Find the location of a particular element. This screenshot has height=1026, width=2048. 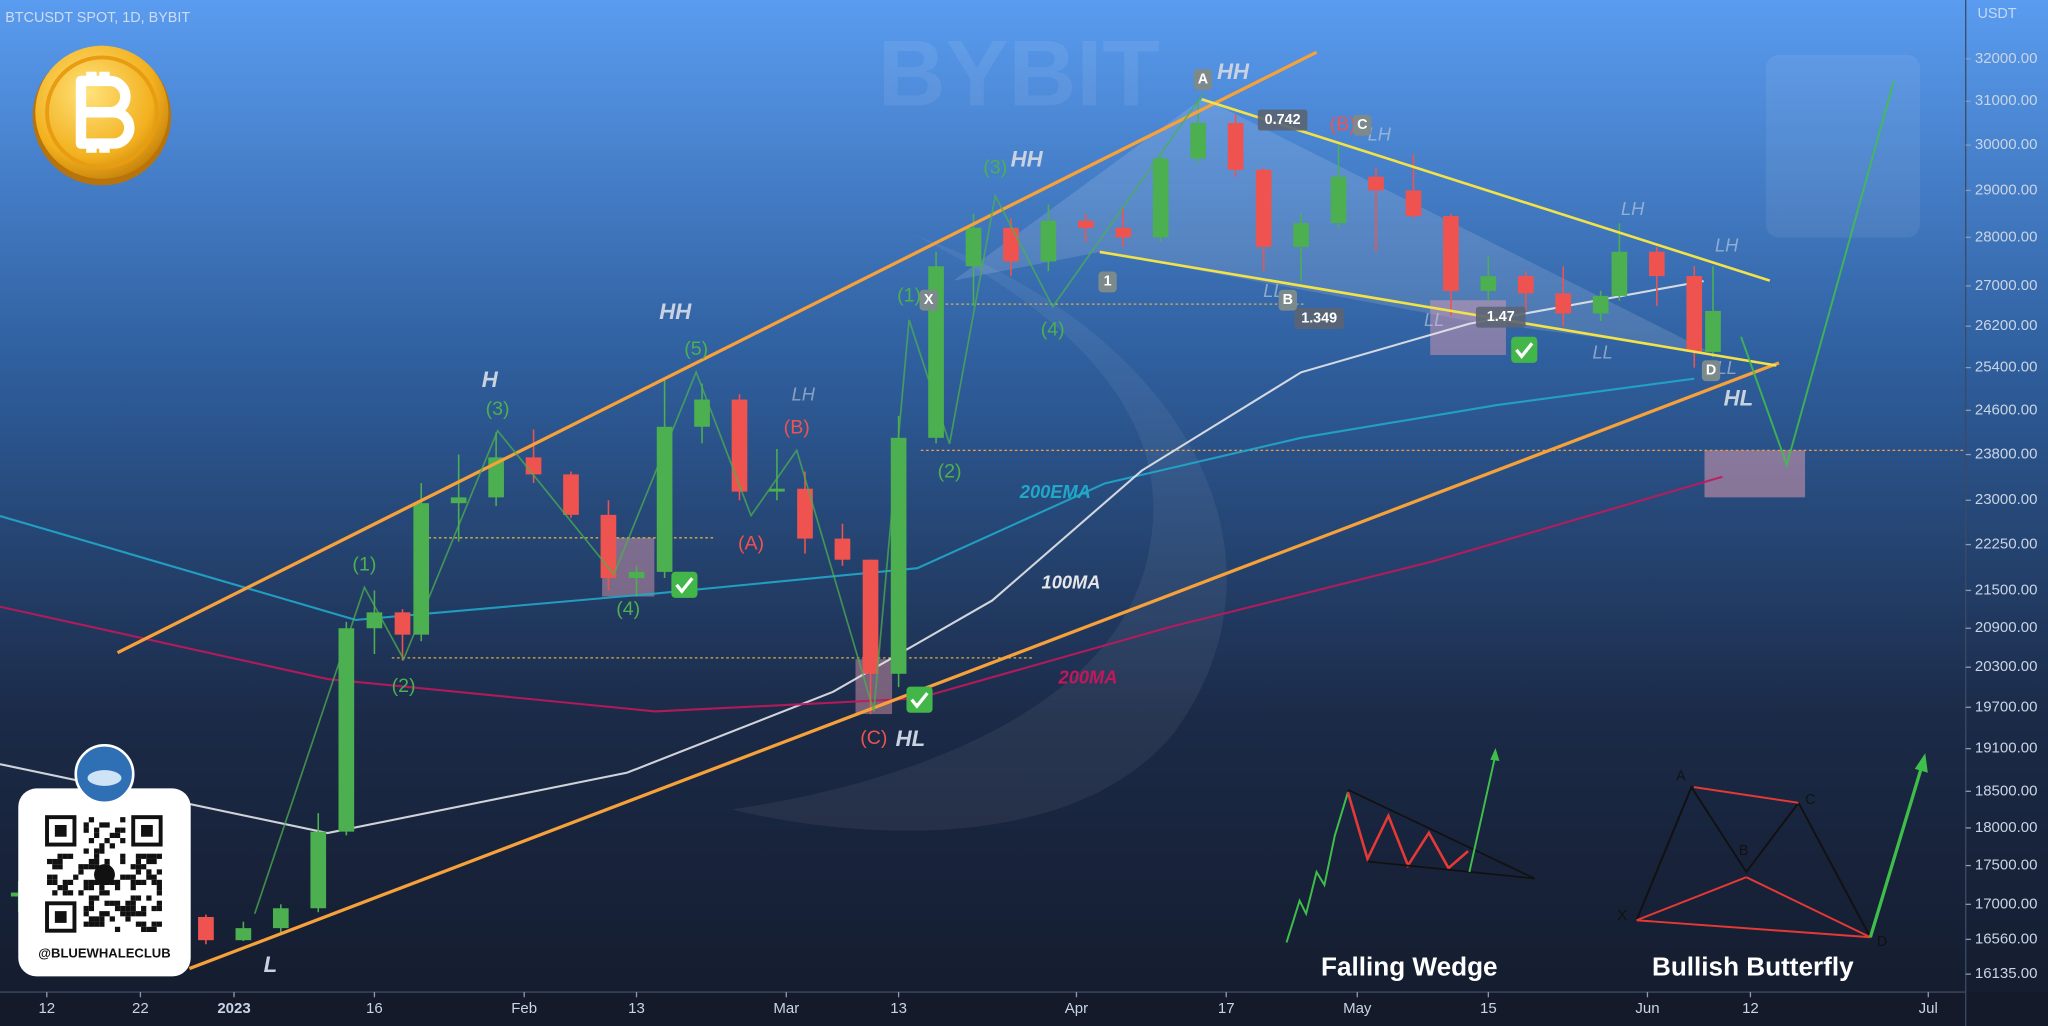

y-tick-label: 20300.00 is located at coordinates (2006, 666).